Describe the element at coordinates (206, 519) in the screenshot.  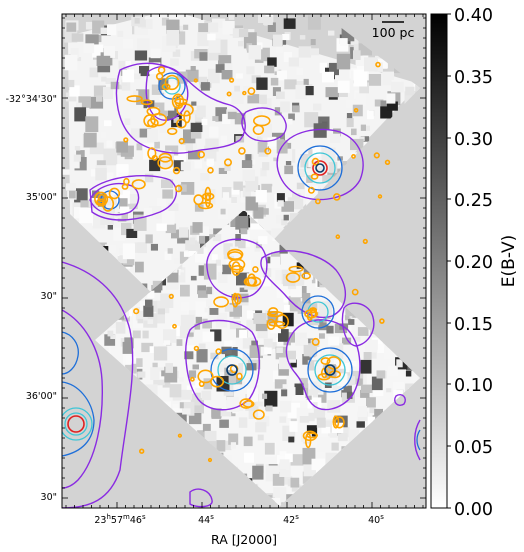
I see `x-tick-label: 44s` at that location.